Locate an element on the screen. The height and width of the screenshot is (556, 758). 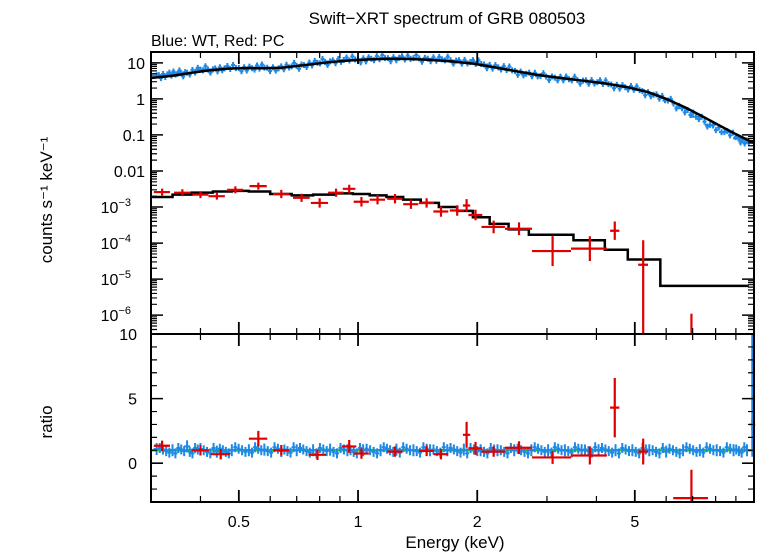
y-tick-label-base: 1 is located at coordinates (140, 100).